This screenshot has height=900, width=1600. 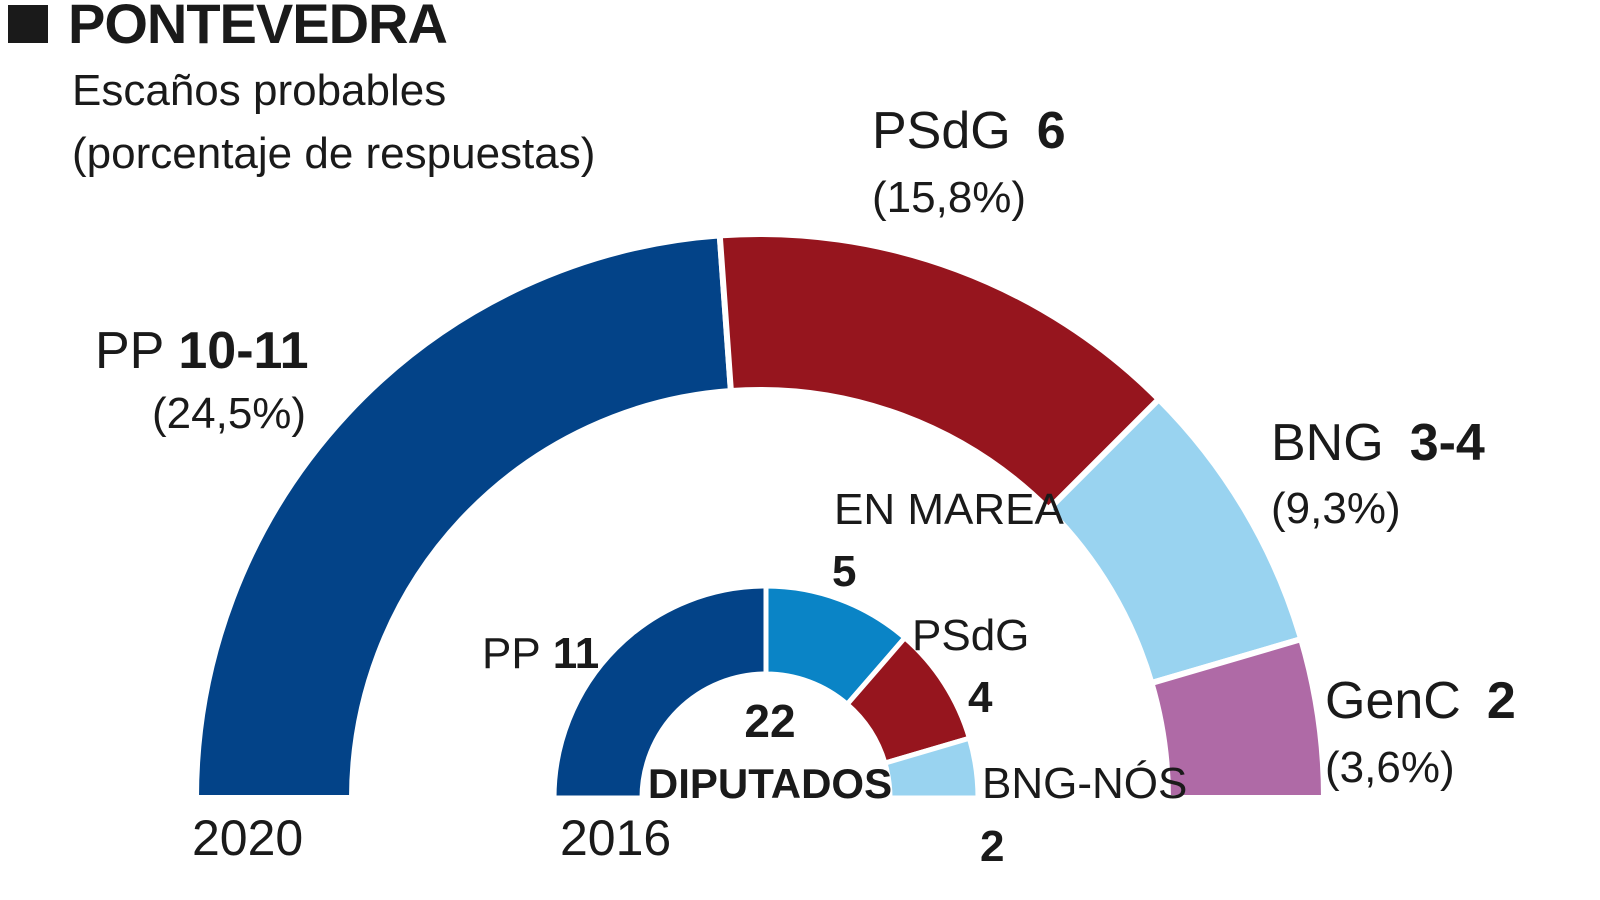 I want to click on inner-donut-2016, so click(x=766, y=692).